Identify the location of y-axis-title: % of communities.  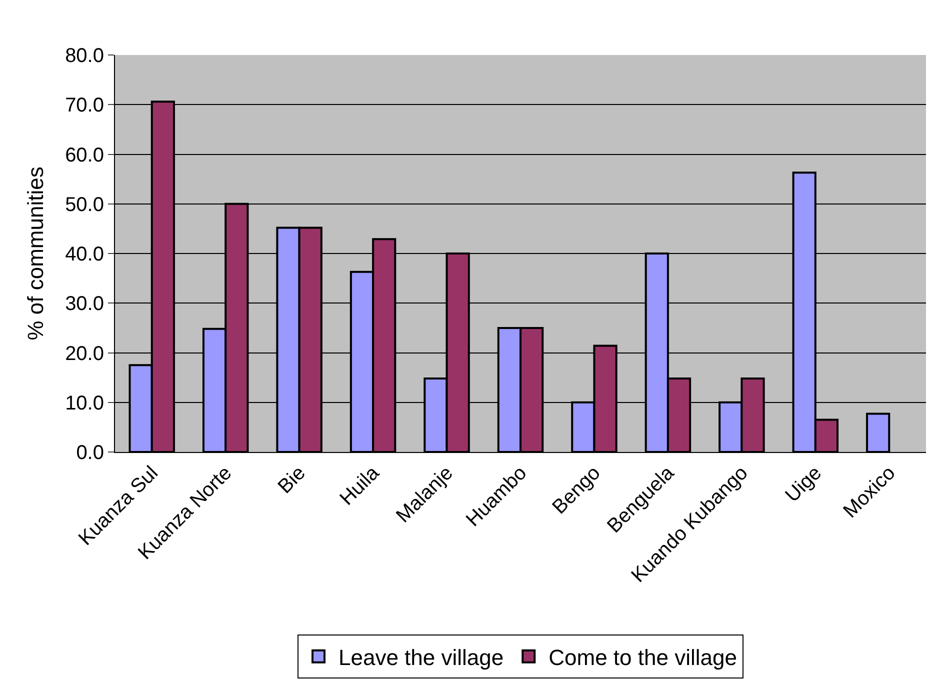
(35, 253).